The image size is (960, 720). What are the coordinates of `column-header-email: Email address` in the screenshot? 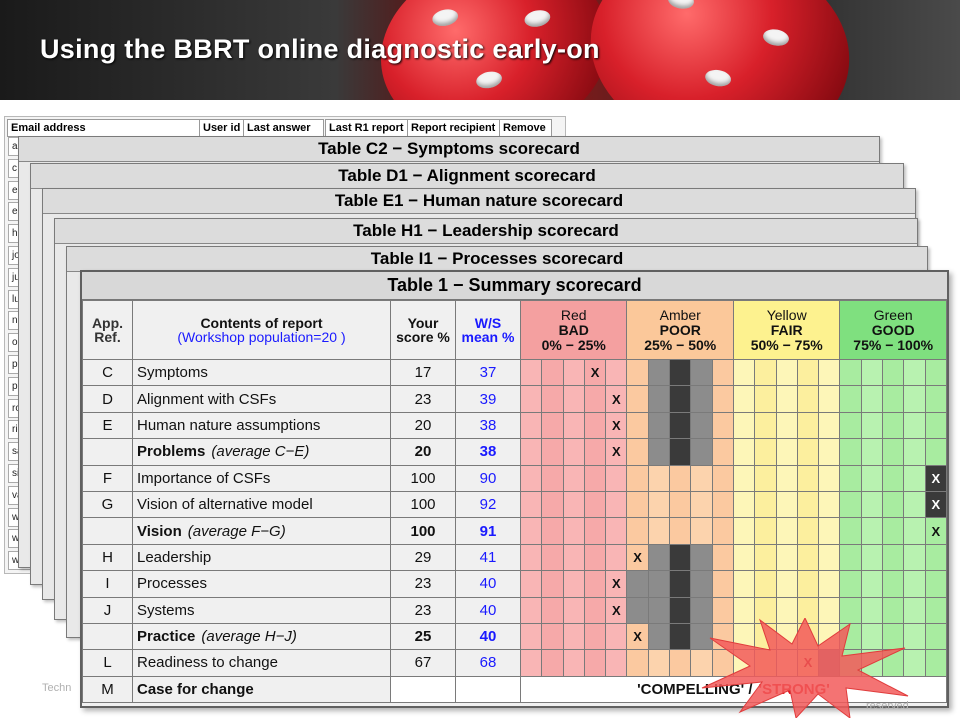 It's located at (103, 128).